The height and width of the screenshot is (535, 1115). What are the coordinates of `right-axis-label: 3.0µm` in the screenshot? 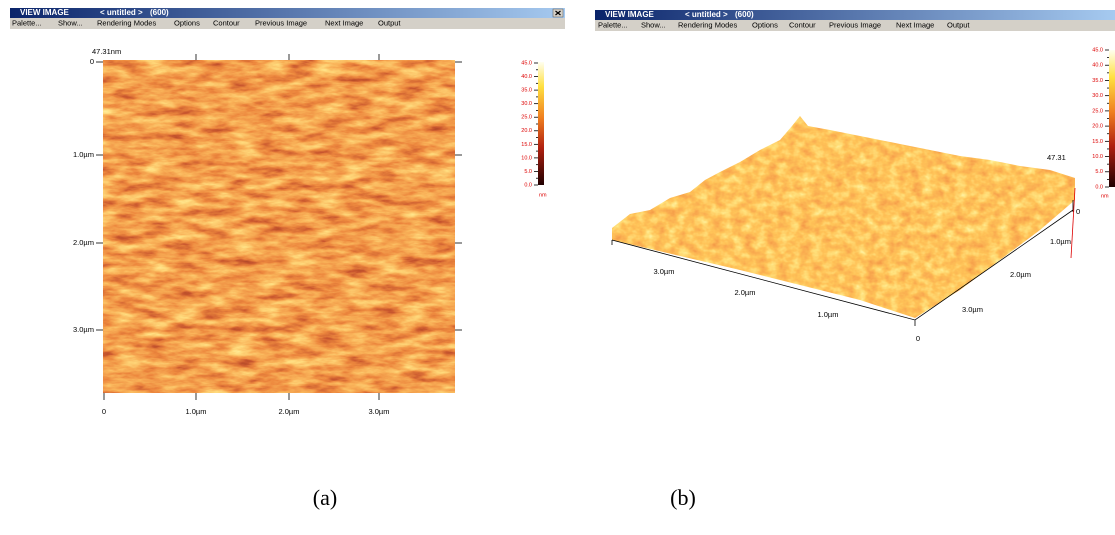 It's located at (972, 309).